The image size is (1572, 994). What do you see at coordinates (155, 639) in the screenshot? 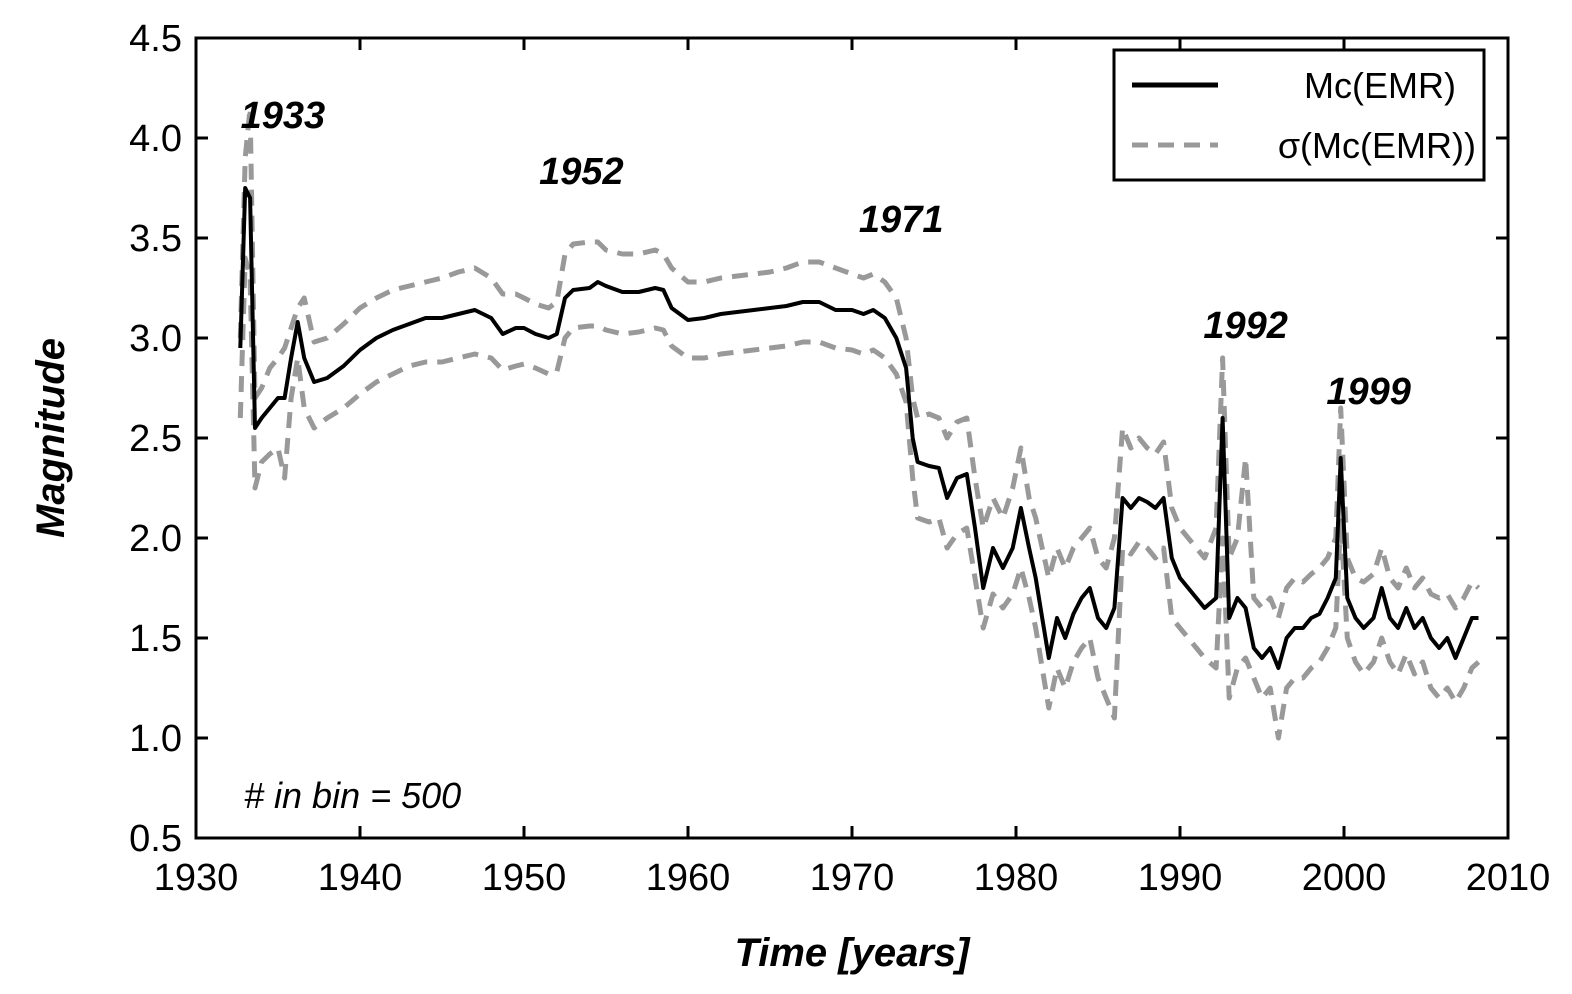
I see `y-tick-label: 1.5` at bounding box center [155, 639].